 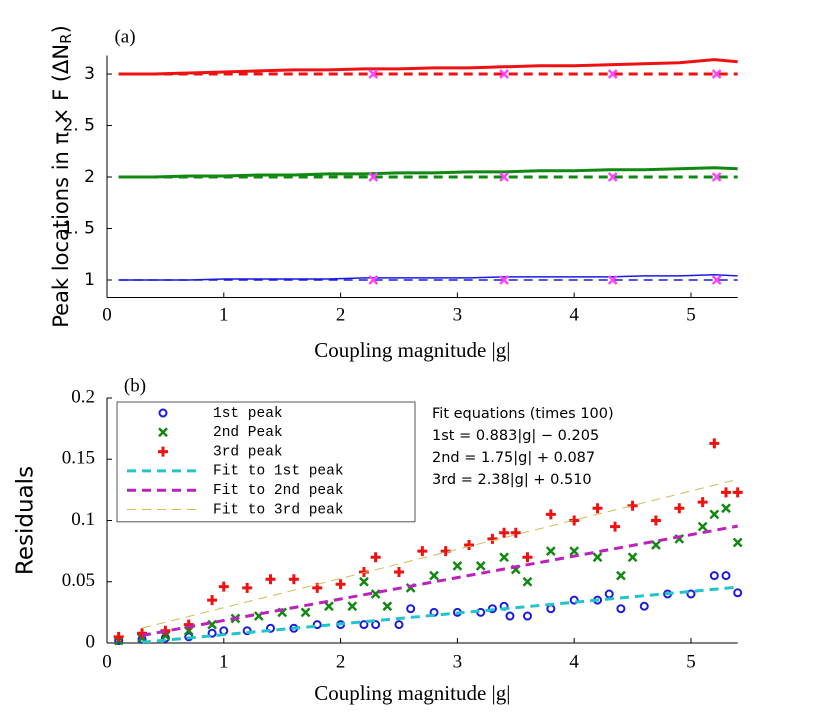 I want to click on y-tick-label: 2. 5, so click(x=79, y=126).